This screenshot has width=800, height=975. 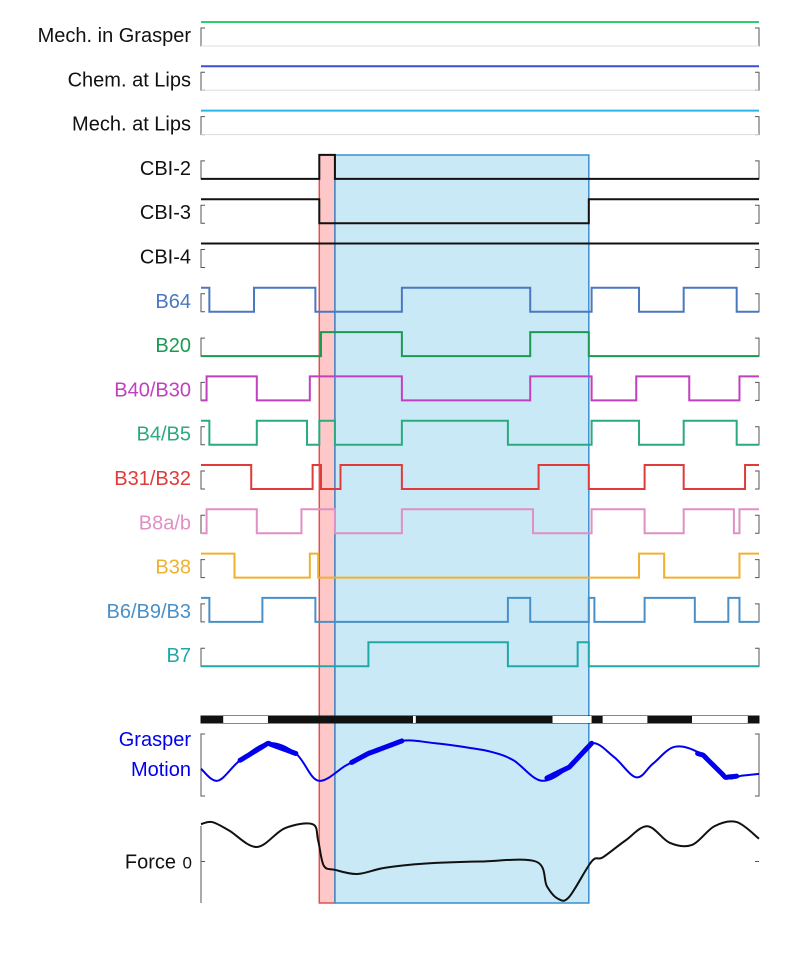 What do you see at coordinates (416, 122) in the screenshot?
I see `digital-row: Mech. at Lips` at bounding box center [416, 122].